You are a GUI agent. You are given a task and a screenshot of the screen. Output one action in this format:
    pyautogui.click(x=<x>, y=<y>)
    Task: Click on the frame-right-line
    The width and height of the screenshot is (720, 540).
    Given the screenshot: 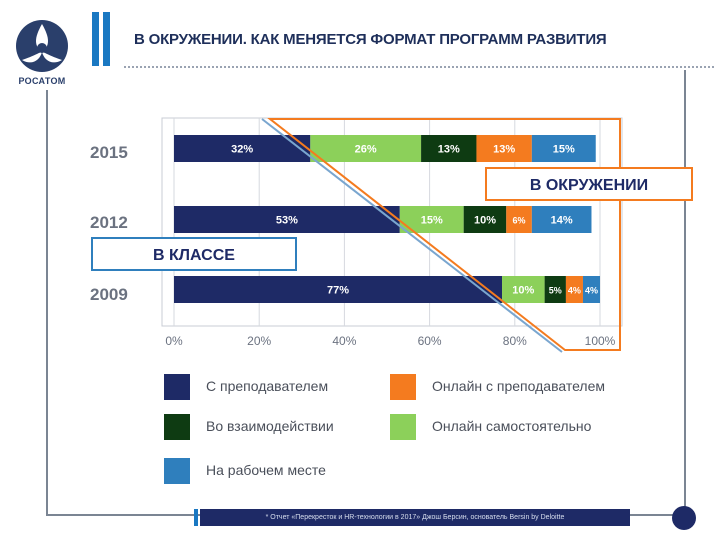 What is the action you would take?
    pyautogui.click(x=685, y=290)
    